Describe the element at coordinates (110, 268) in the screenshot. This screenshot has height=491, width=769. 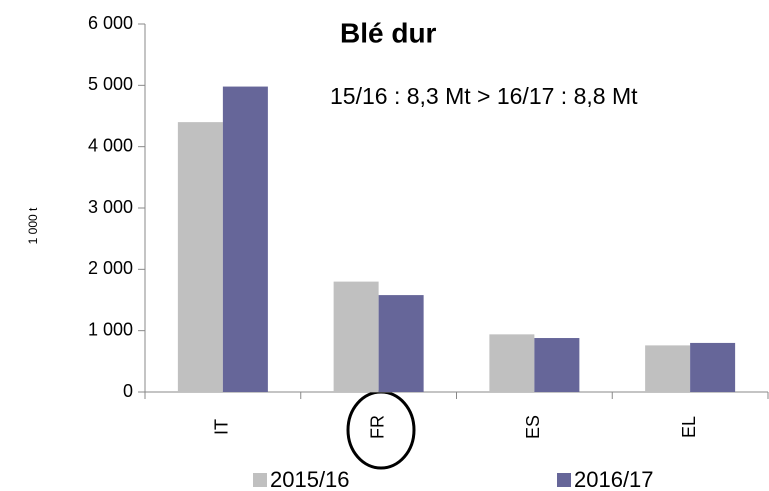
I see `y-tick-label: 2 000` at that location.